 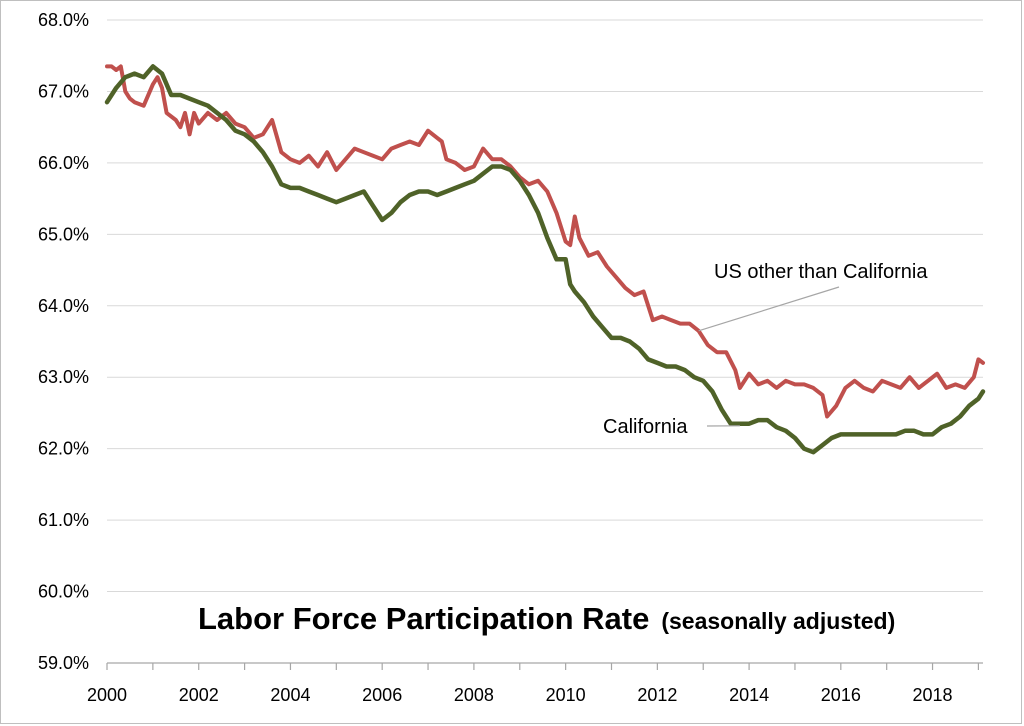 What do you see at coordinates (382, 695) in the screenshot?
I see `x-tick-label: 2006` at bounding box center [382, 695].